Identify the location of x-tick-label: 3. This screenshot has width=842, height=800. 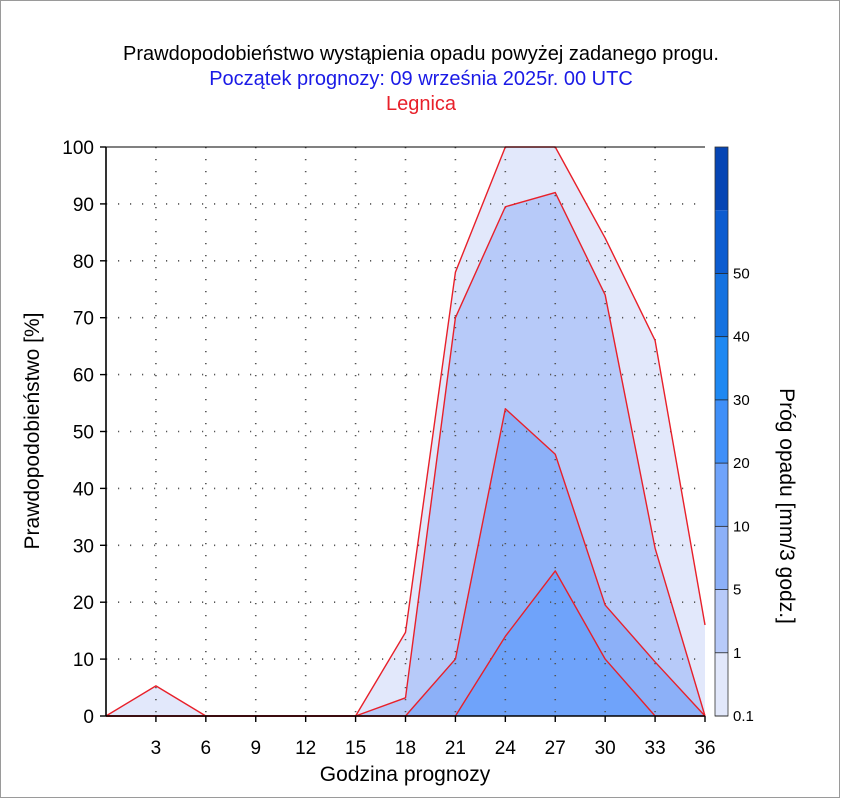
(156, 748).